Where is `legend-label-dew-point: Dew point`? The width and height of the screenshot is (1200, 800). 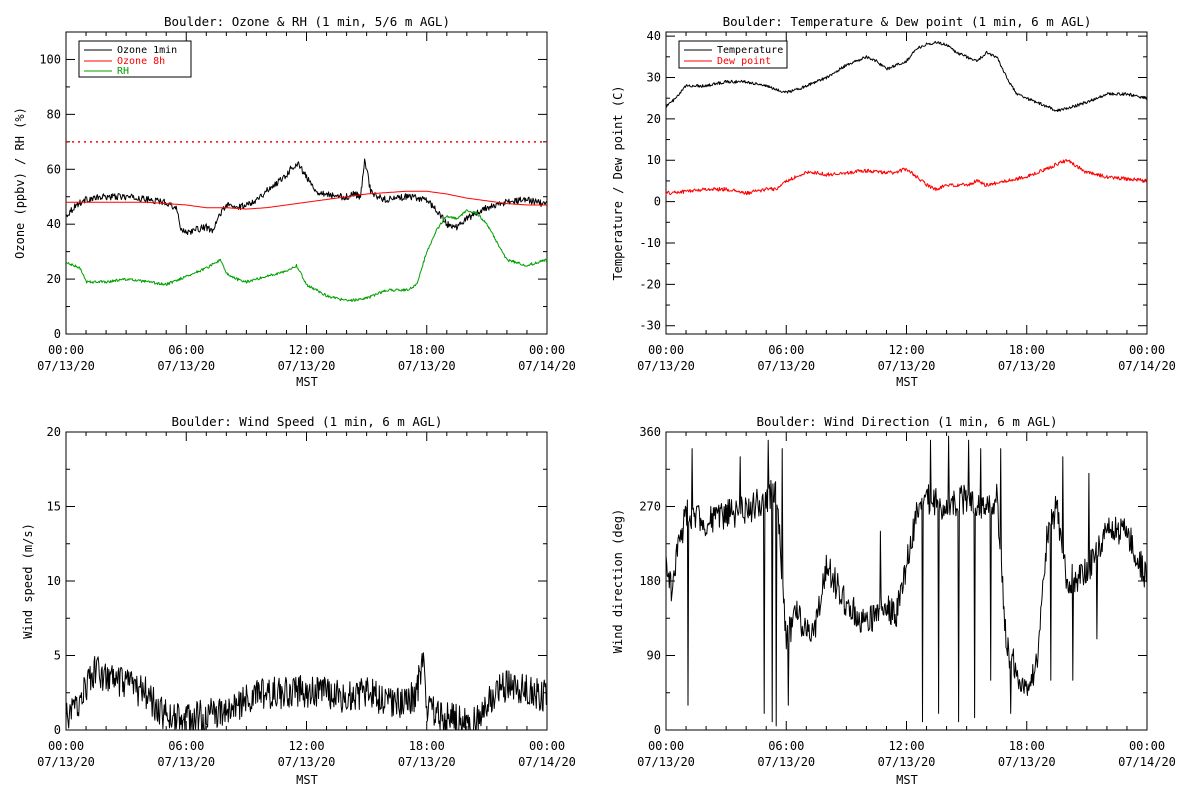 legend-label-dew-point: Dew point is located at coordinates (744, 61).